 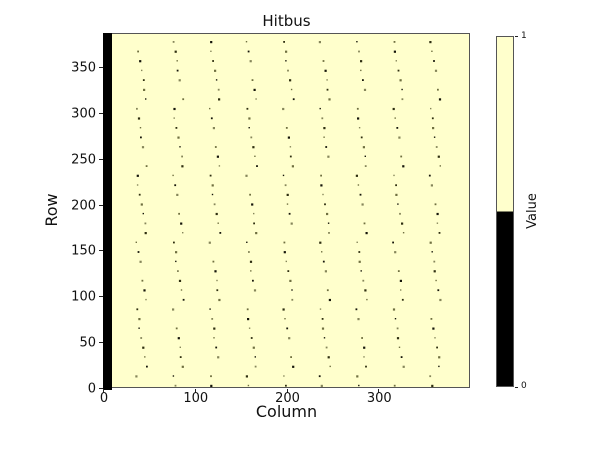 I want to click on y-tick-label: 0, so click(x=91, y=389).